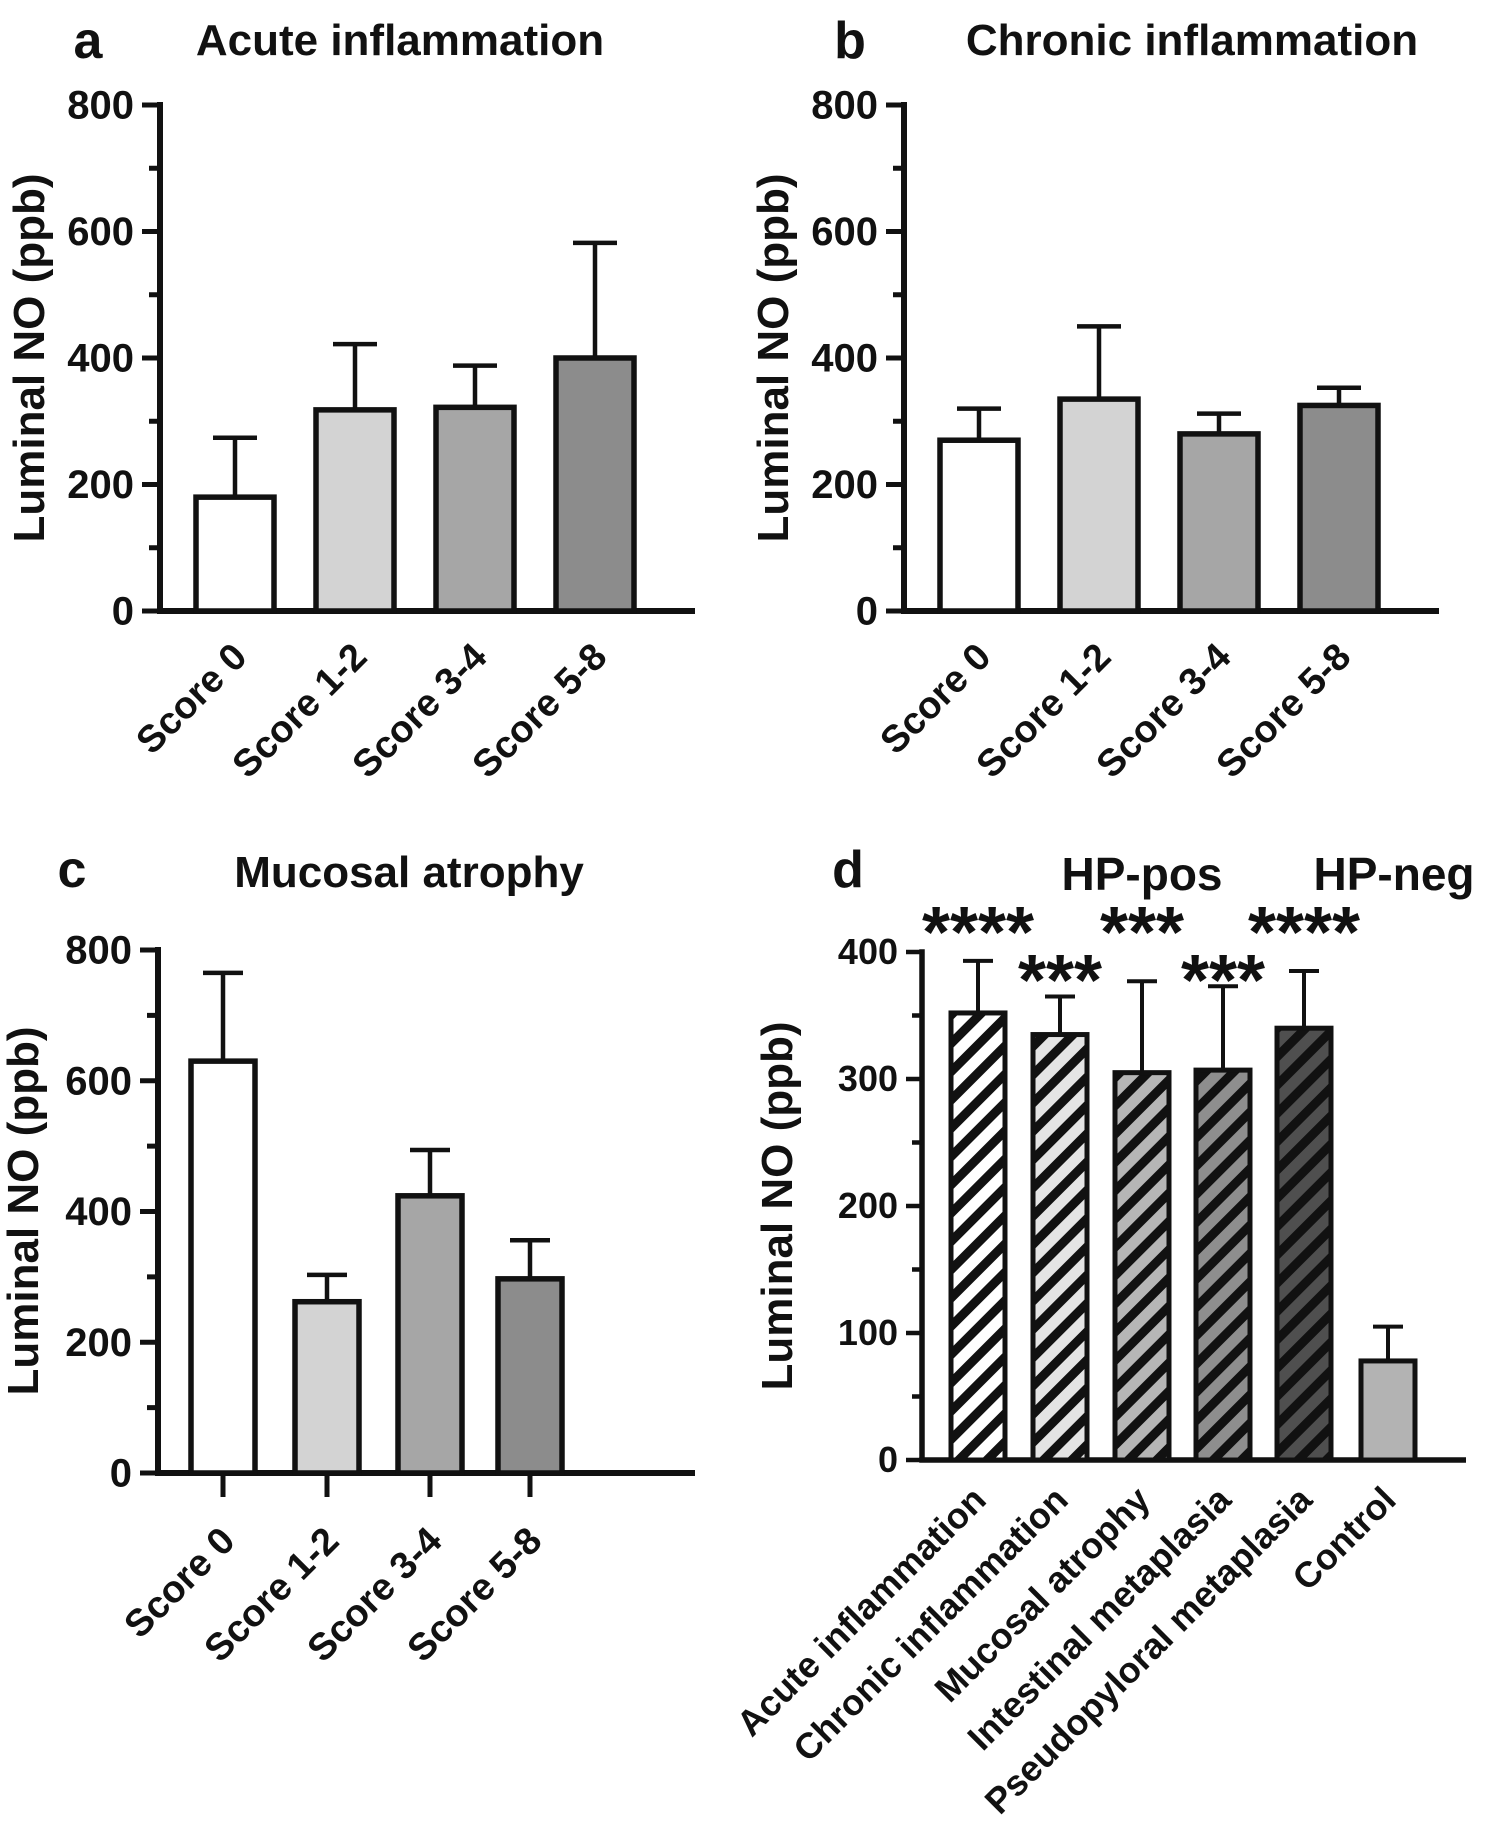 The height and width of the screenshot is (1847, 1488). What do you see at coordinates (848, 870) in the screenshot?
I see `panel-letter: d` at bounding box center [848, 870].